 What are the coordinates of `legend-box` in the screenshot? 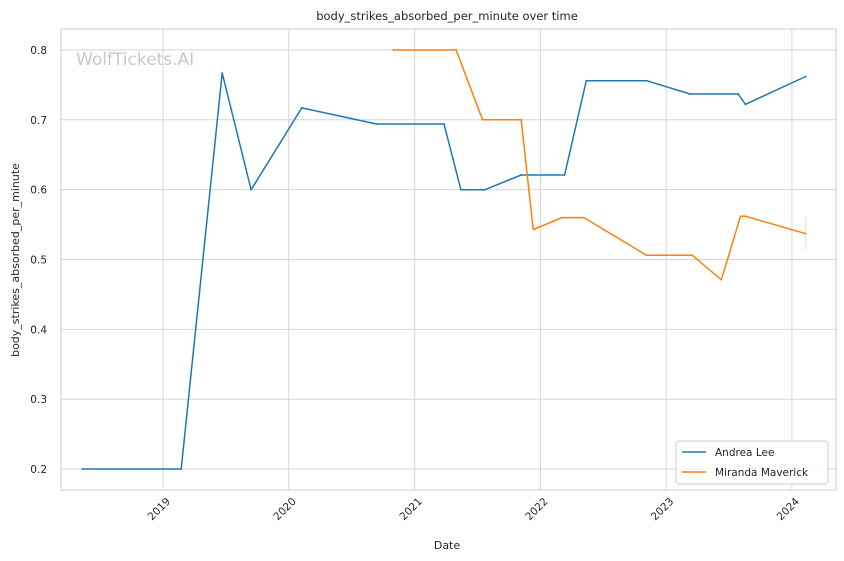 It's located at (752, 462).